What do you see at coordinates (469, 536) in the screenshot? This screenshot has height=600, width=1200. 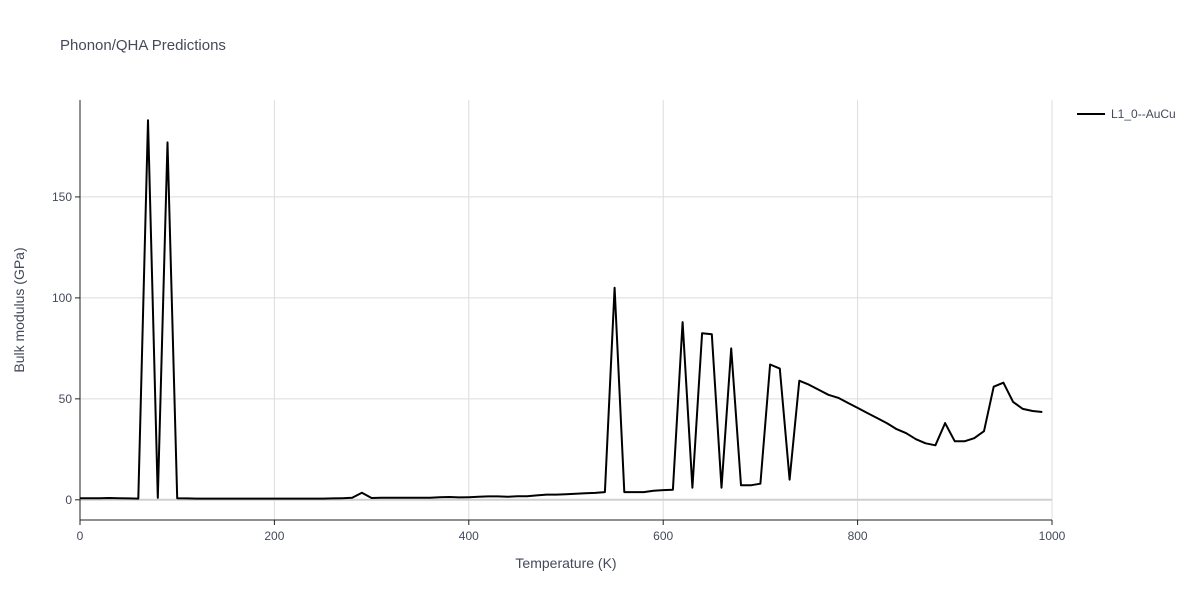 I see `x-tick-label: 400` at bounding box center [469, 536].